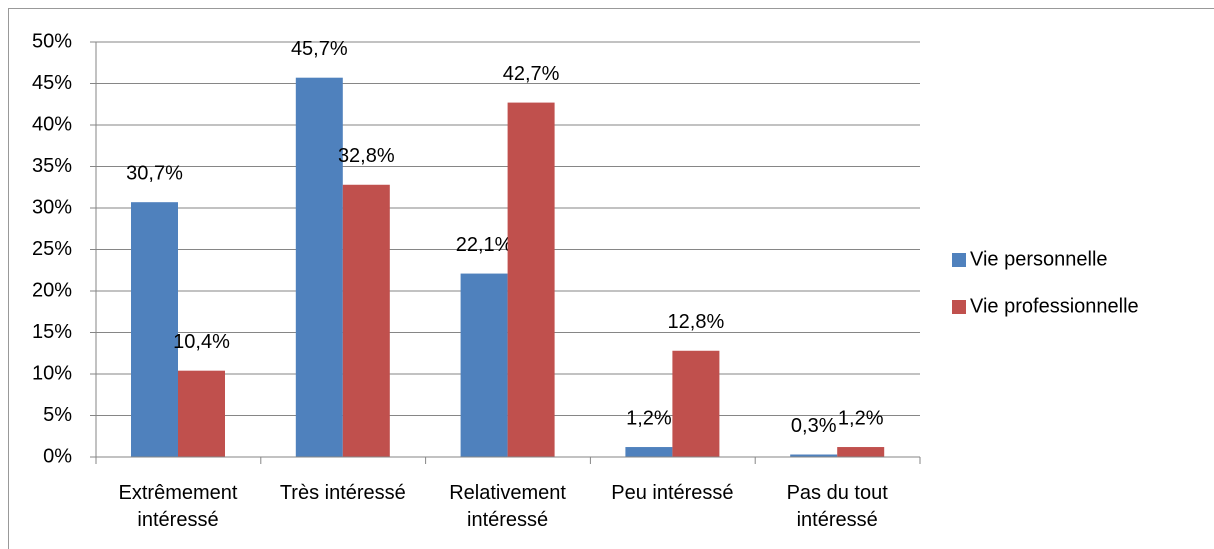 This screenshot has height=549, width=1214. Describe the element at coordinates (52, 290) in the screenshot. I see `y-tick-label: 20%` at that location.